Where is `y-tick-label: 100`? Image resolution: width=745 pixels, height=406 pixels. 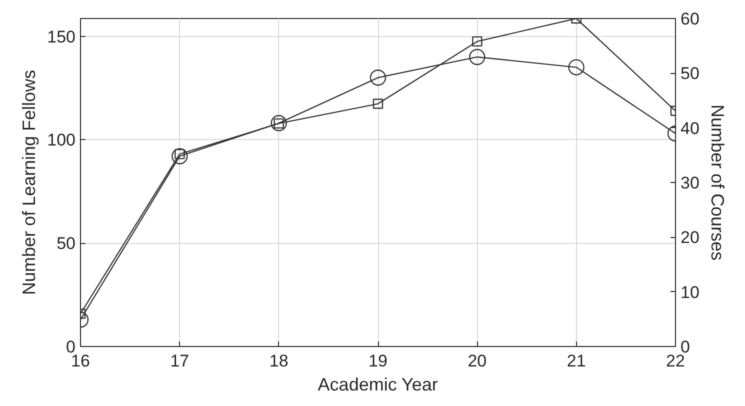
y-tick-label: 100 is located at coordinates (61, 140).